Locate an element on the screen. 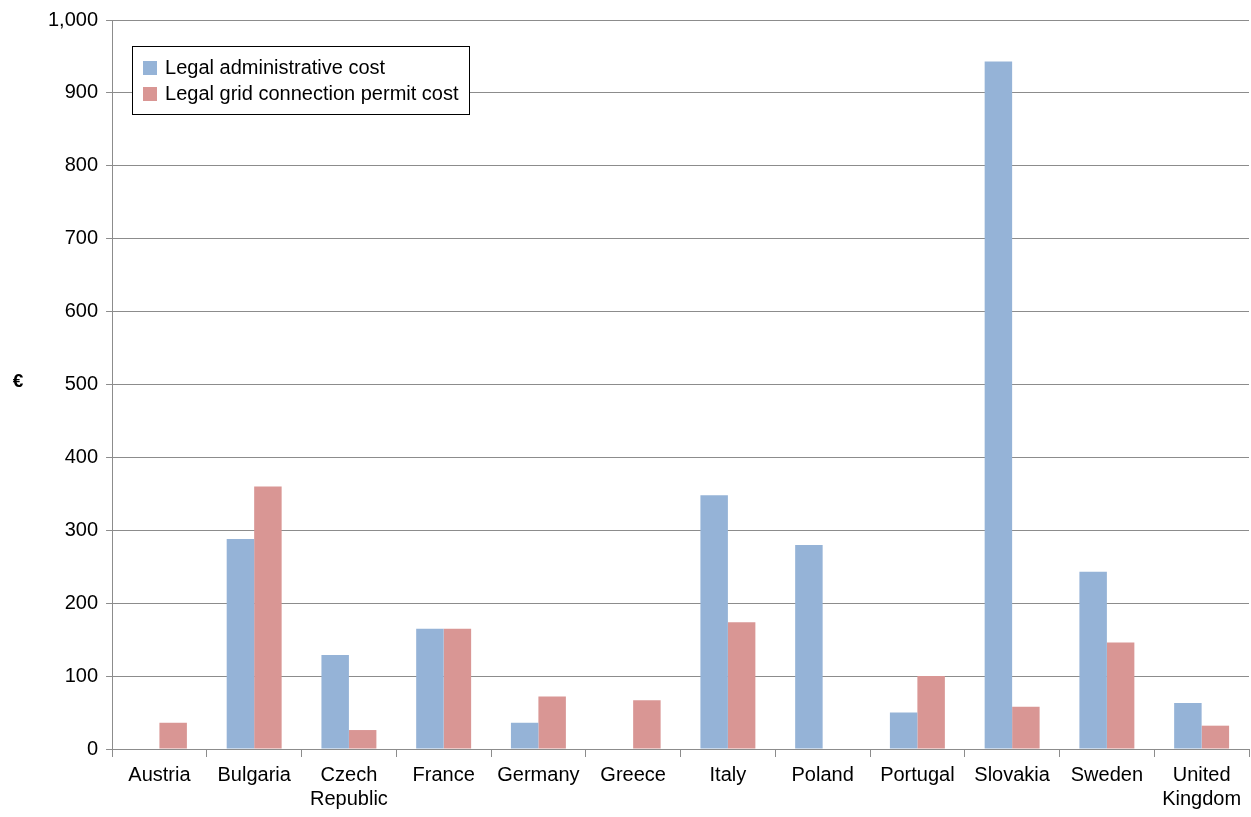 Image resolution: width=1251 pixels, height=817 pixels. y-tick-label: 700 is located at coordinates (81, 237).